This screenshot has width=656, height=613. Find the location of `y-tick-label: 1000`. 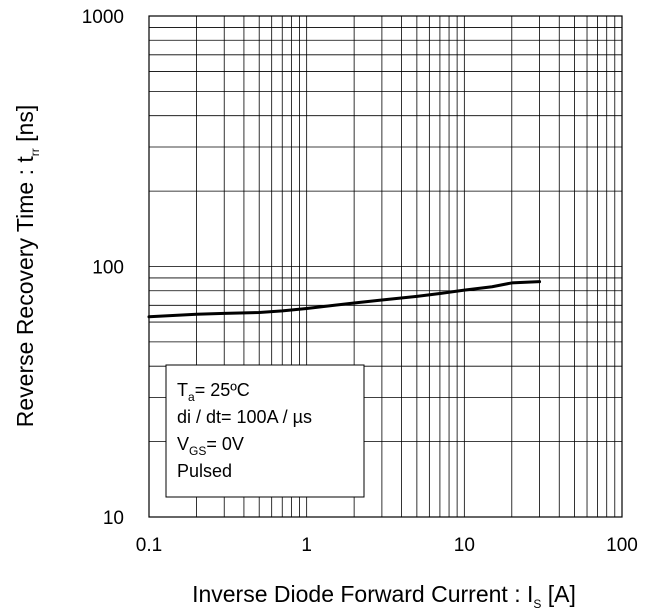

y-tick-label: 1000 is located at coordinates (103, 17).